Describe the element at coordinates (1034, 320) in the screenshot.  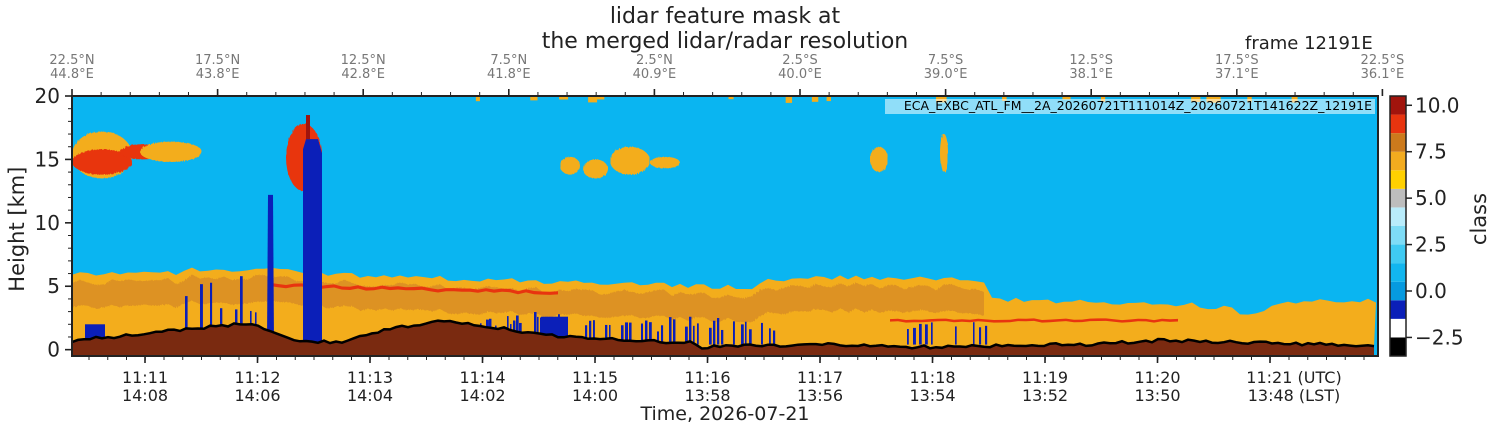
I see `ice-cloud-streak-low` at that location.